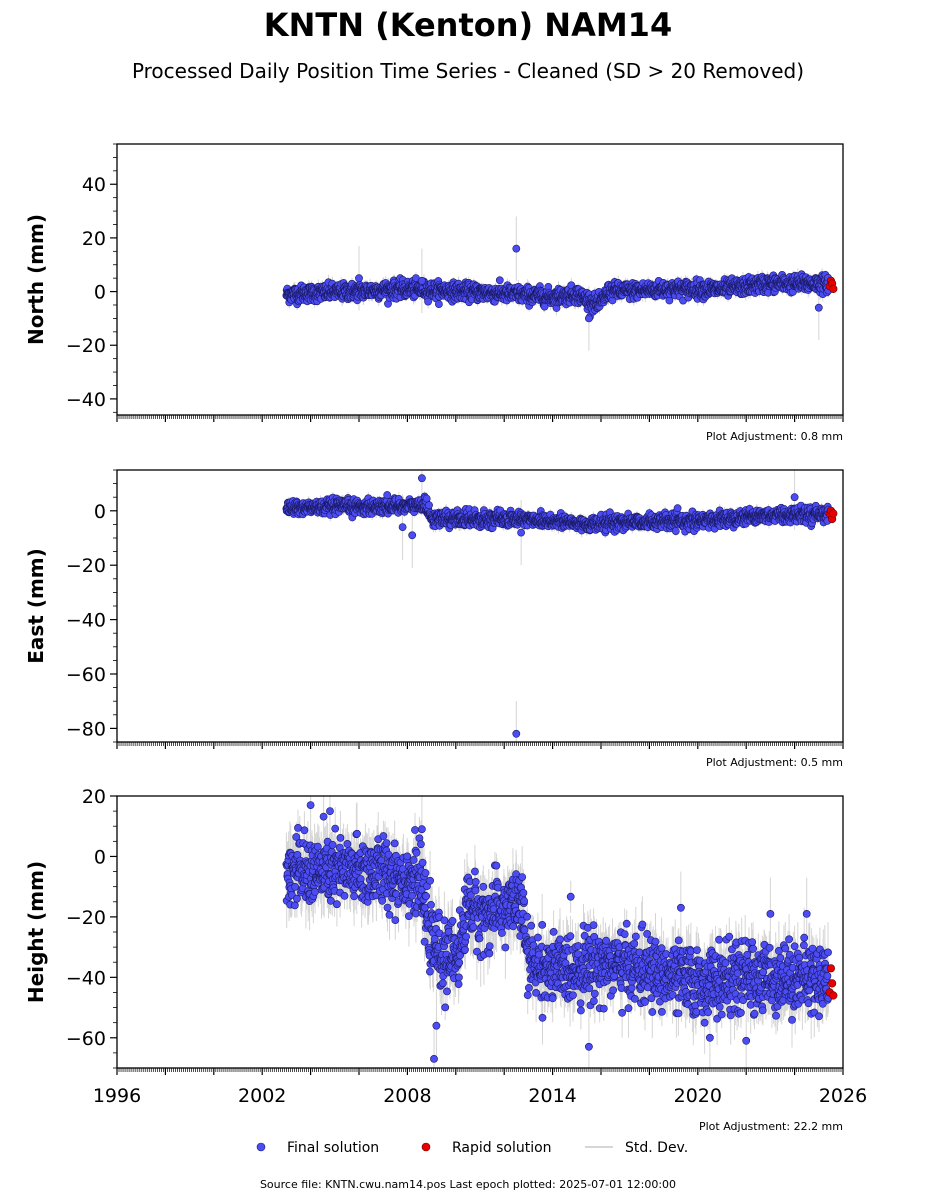 Image resolution: width=937 pixels, height=1200 pixels. I want to click on y-tick-label: −20, so click(86, 346).